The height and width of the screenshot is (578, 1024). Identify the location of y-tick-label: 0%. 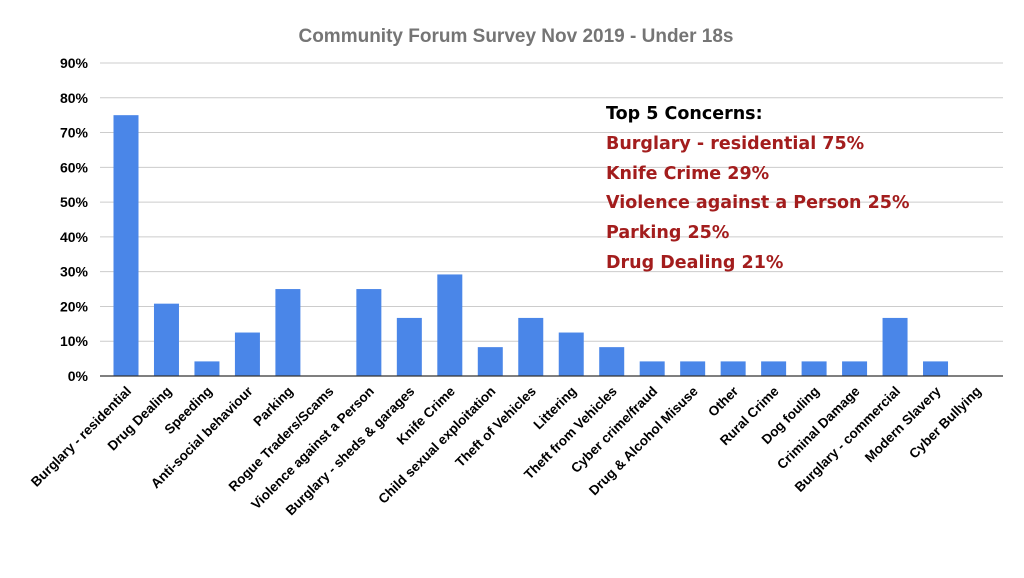
(78, 376).